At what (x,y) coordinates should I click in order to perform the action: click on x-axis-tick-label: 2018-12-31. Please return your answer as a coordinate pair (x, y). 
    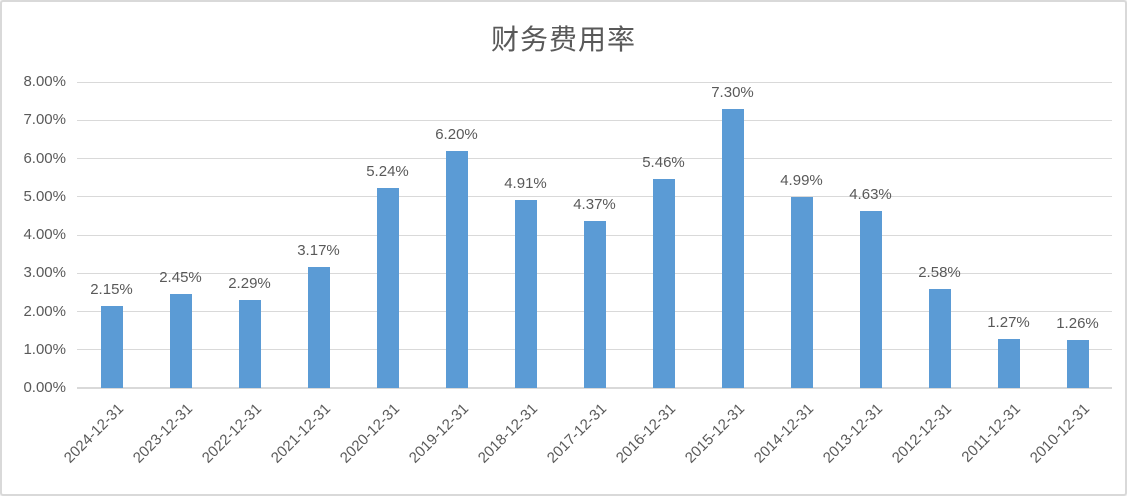
    Looking at the image, I should click on (507, 433).